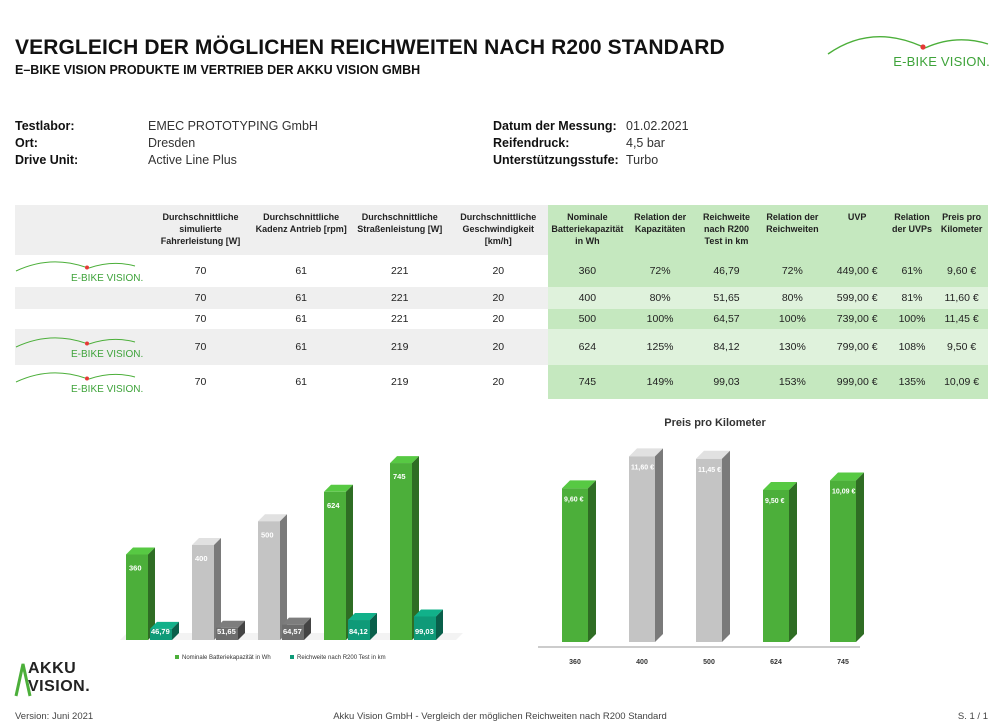 The height and width of the screenshot is (726, 1000). Describe the element at coordinates (399, 476) in the screenshot. I see `capacity-bar-label: 745` at that location.